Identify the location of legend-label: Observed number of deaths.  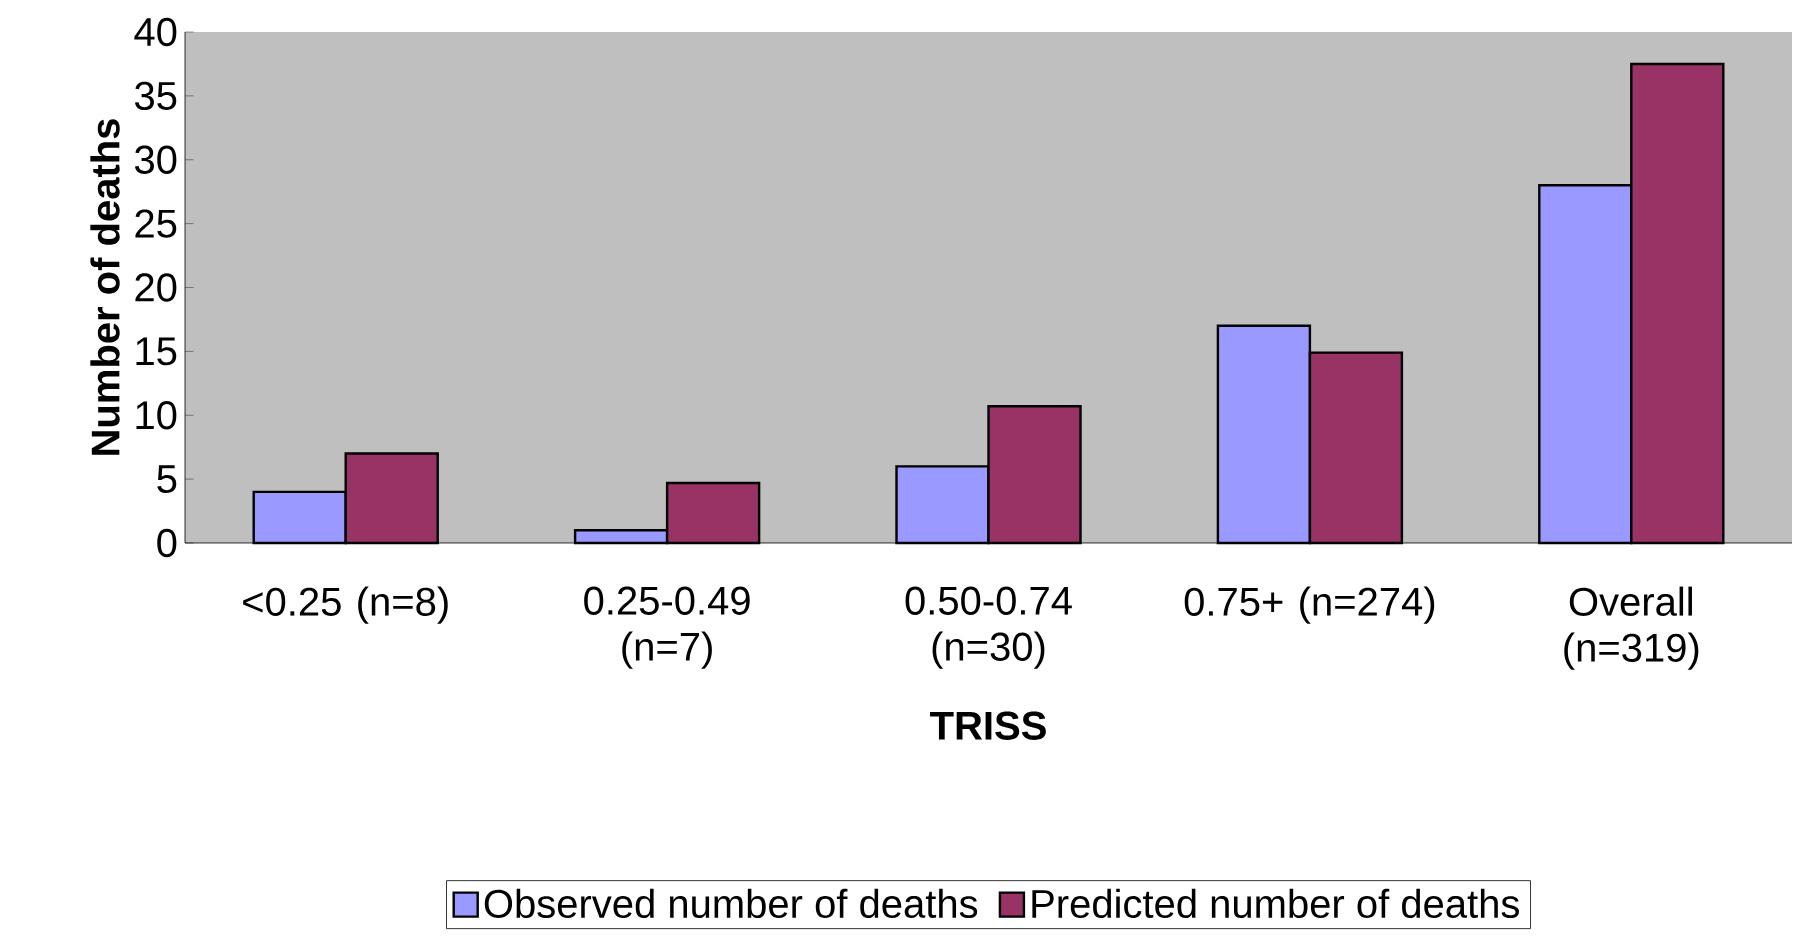
(731, 903).